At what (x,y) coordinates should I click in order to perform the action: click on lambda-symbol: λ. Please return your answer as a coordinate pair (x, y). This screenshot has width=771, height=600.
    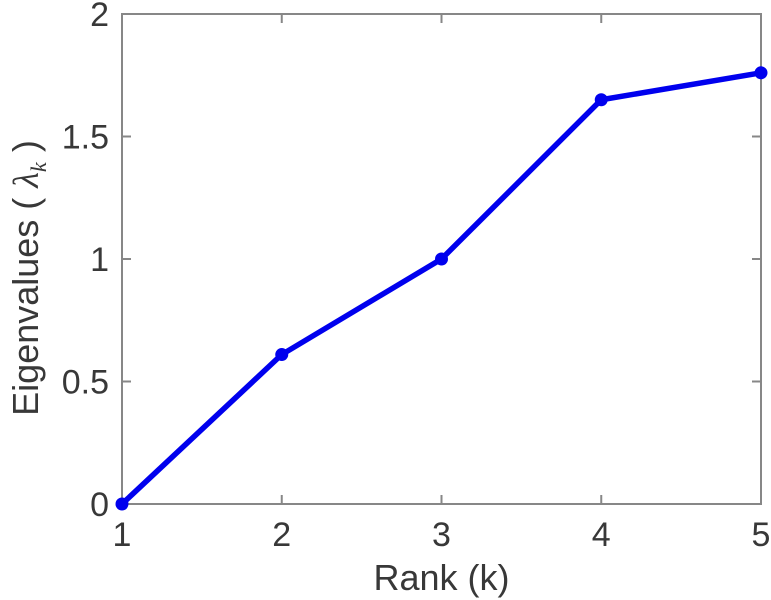
    Looking at the image, I should click on (26, 180).